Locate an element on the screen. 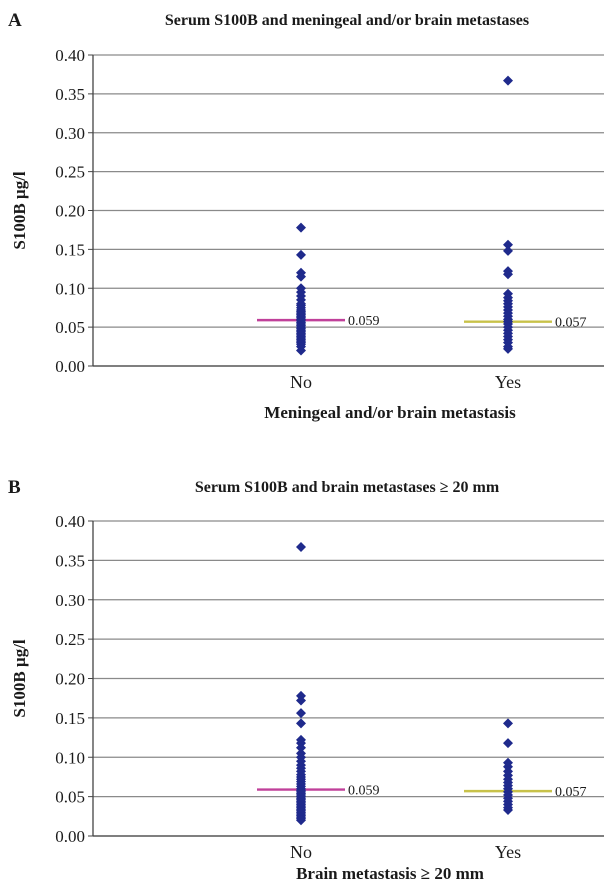  panel-label: B is located at coordinates (14, 487).